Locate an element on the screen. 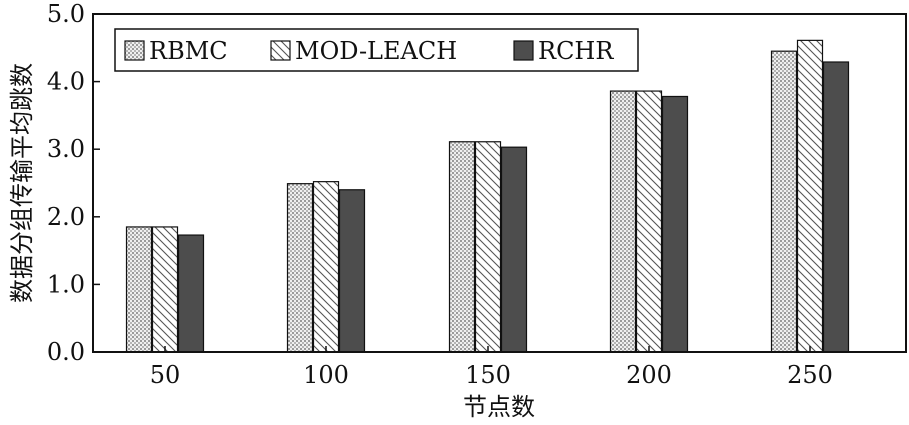  legend-item-rchr: RCHR is located at coordinates (563, 51).